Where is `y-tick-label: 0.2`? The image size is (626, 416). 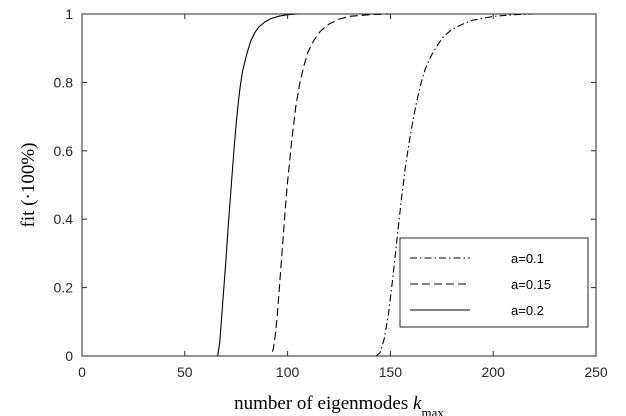 y-tick-label: 0.2 is located at coordinates (64, 288).